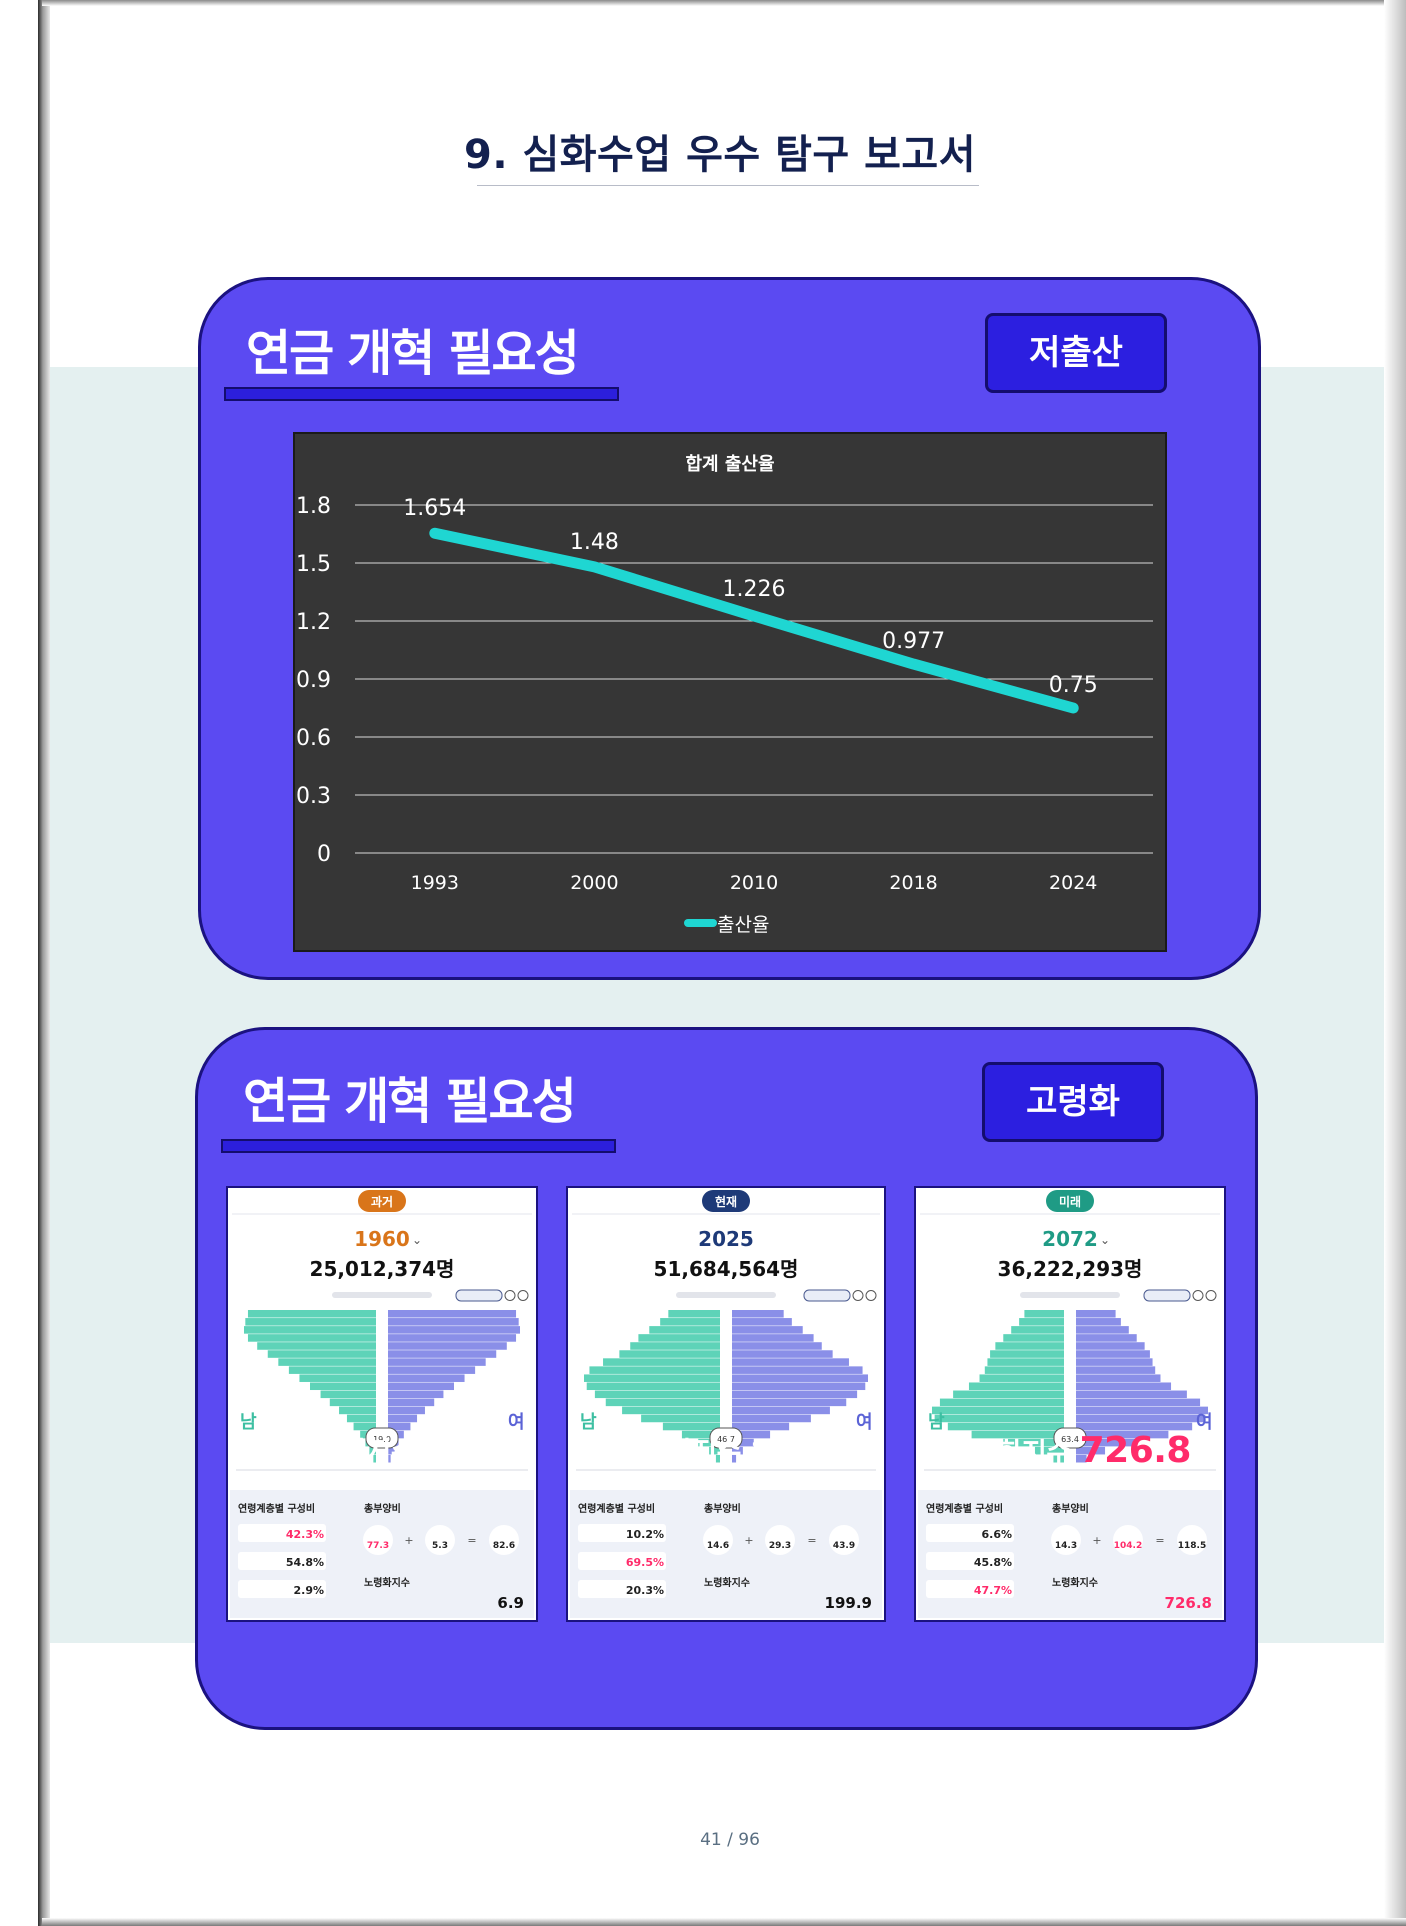 This screenshot has height=1926, width=1406. I want to click on page-title: 9. 심화수업 우수 탐구 보고서, so click(720, 155).